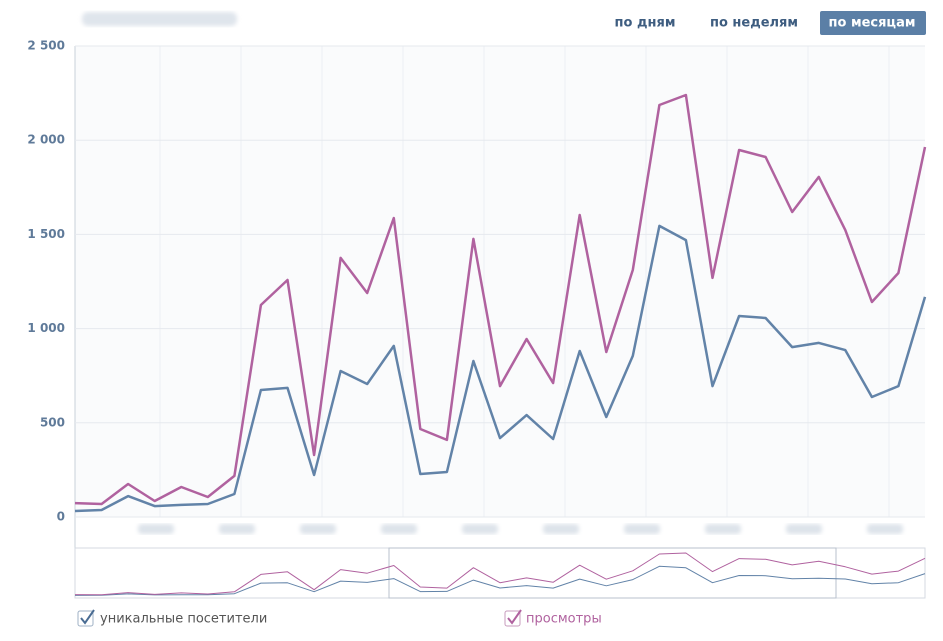  I want to click on y-tick-label: 1 500, so click(46, 234).